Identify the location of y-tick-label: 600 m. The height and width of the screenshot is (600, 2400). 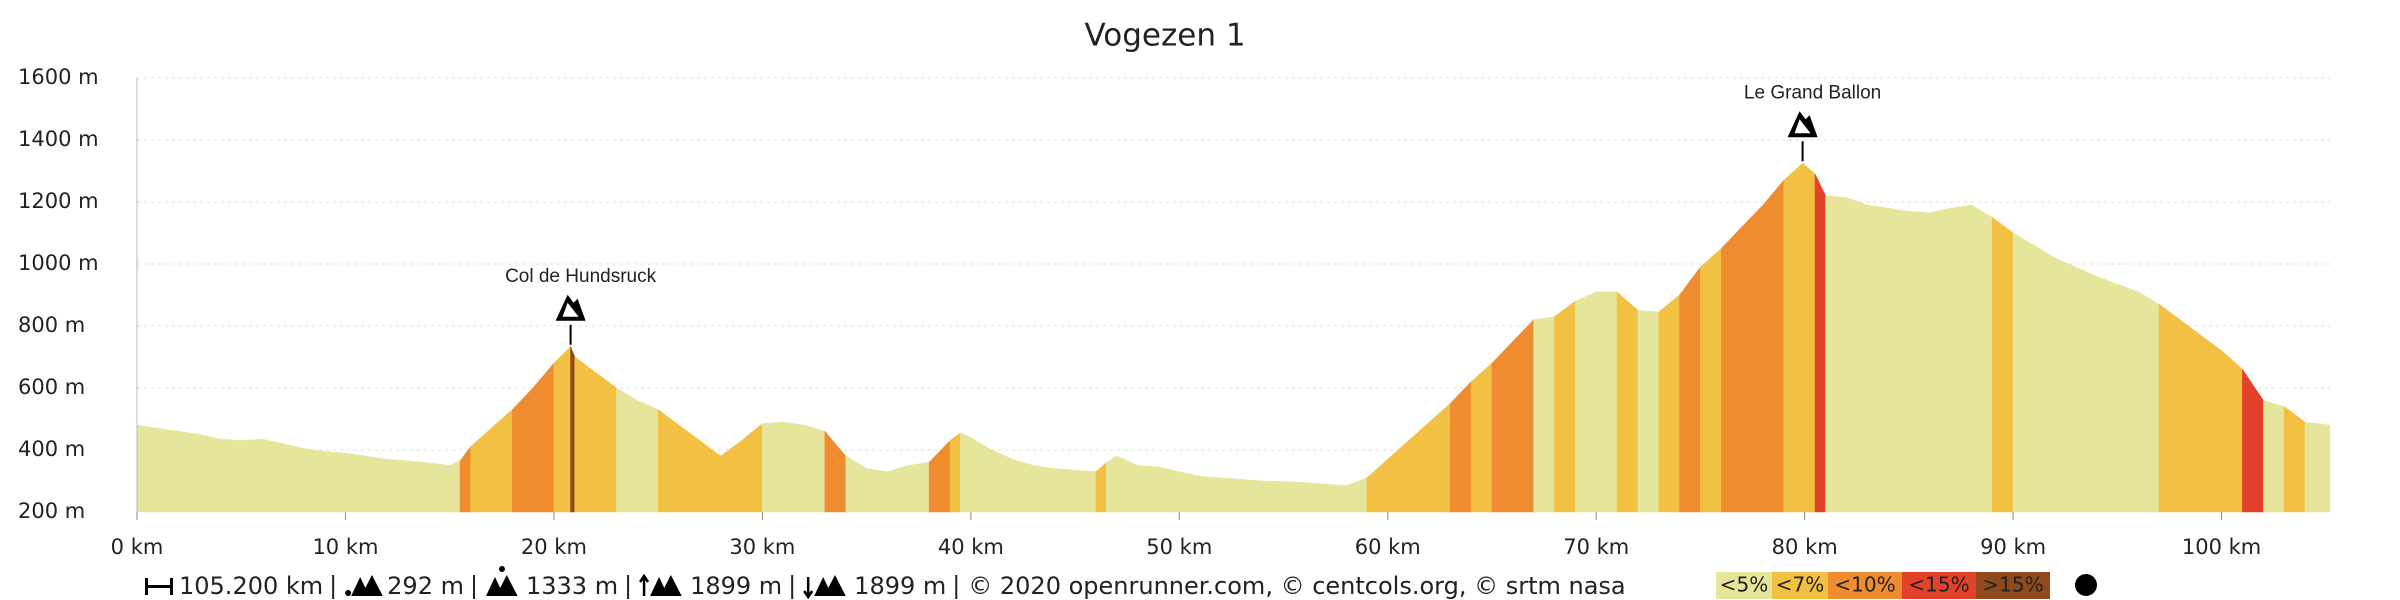
(51, 387).